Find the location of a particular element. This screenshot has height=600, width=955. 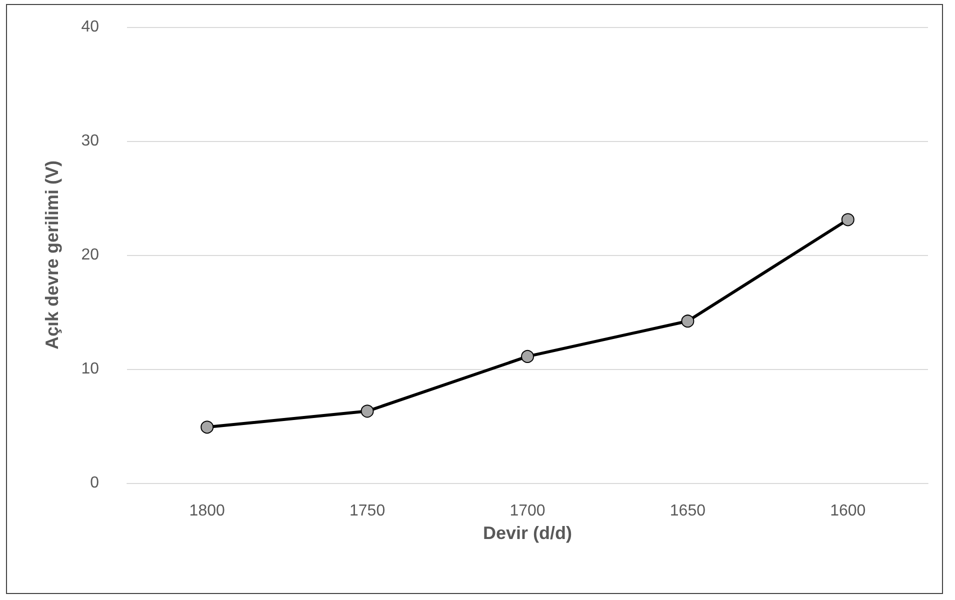

y-tick-label: 30 is located at coordinates (90, 141).